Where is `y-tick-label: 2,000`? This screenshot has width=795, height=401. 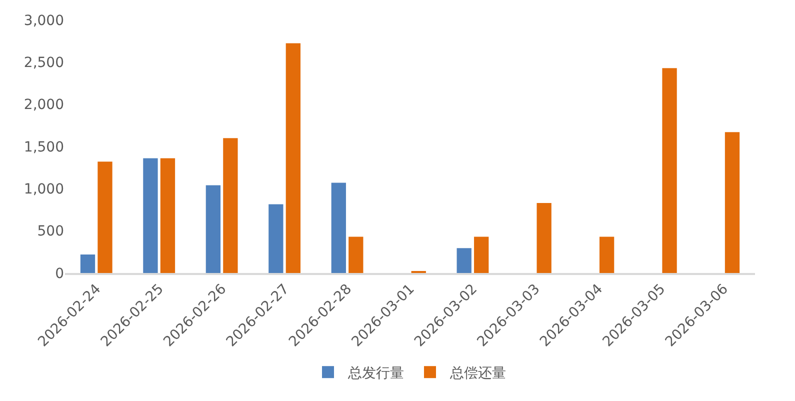
y-tick-label: 2,000 is located at coordinates (44, 105).